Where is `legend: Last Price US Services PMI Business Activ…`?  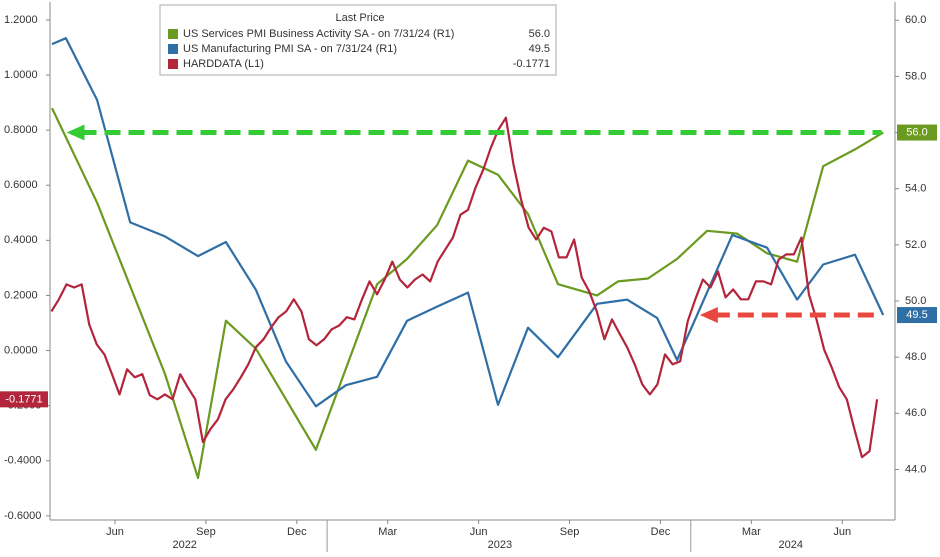 legend: Last Price US Services PMI Business Activ… is located at coordinates (358, 40).